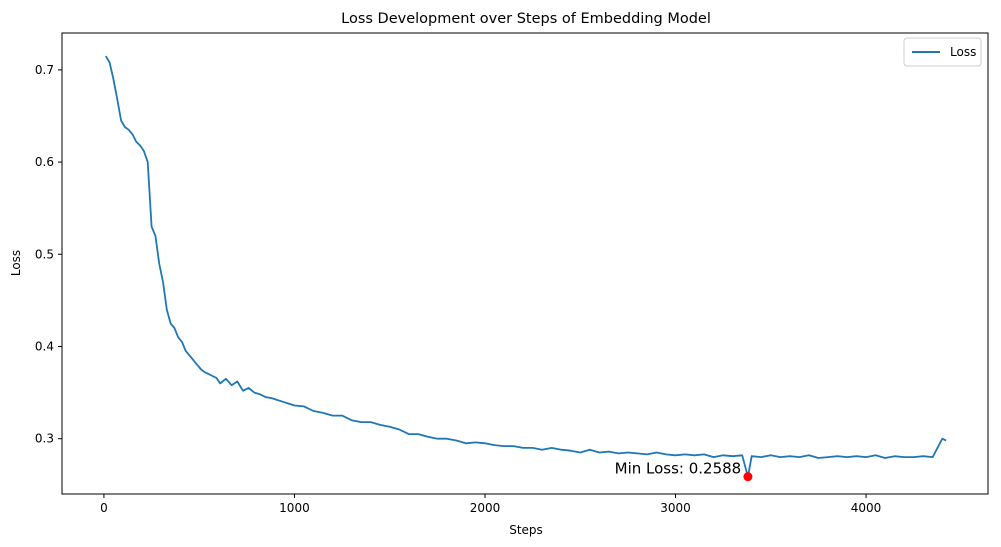  I want to click on x-tick-label: 0, so click(104, 508).